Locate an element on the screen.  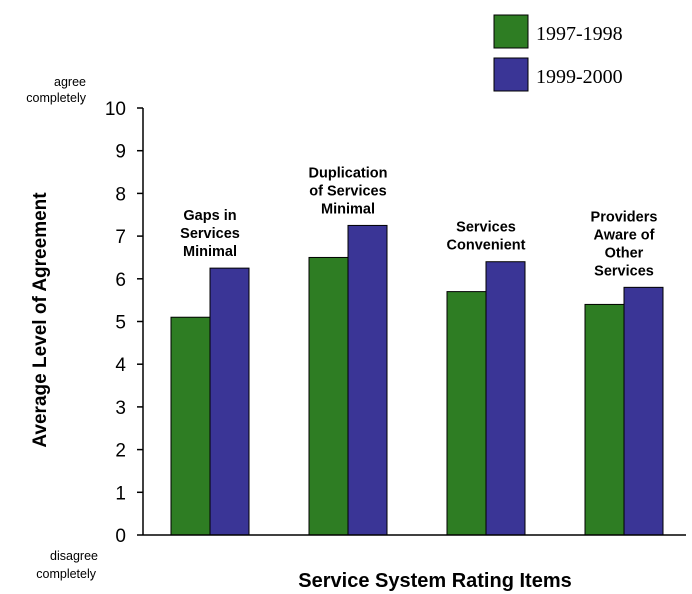
y-top-label-line-2: completely is located at coordinates (56, 98).